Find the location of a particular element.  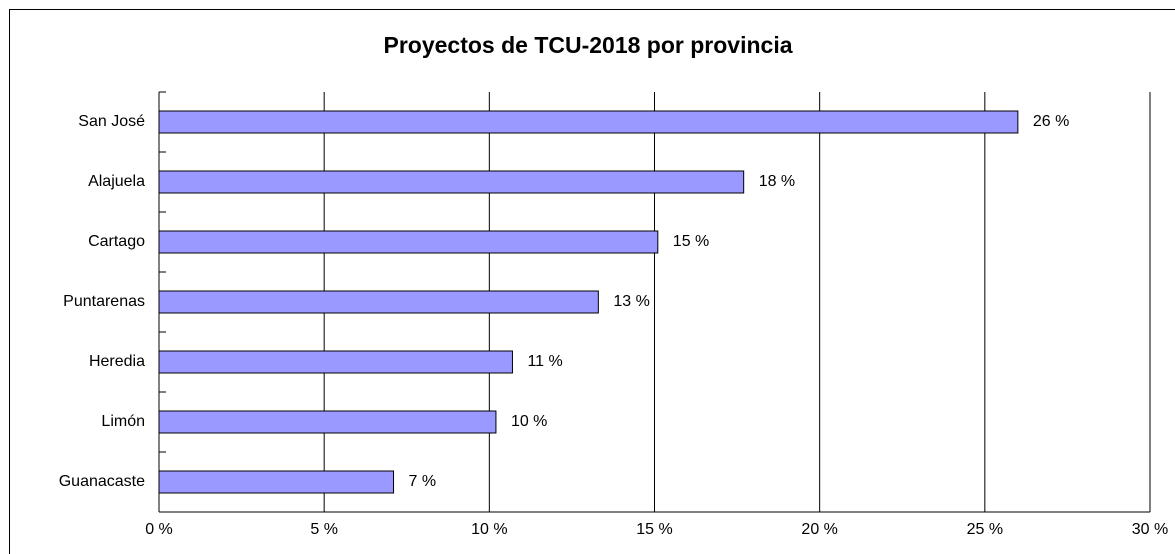

x-tick-label: 20 % is located at coordinates (819, 529).